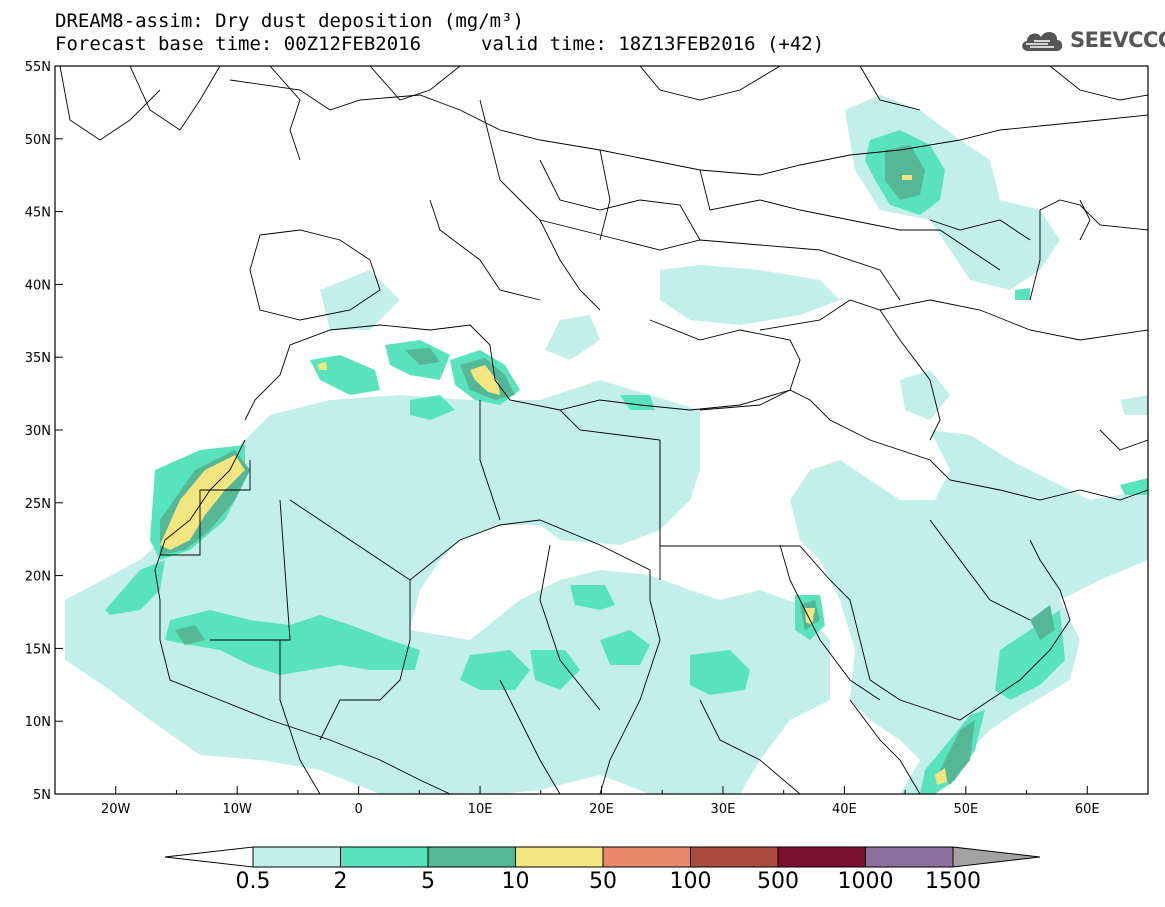 This screenshot has height=907, width=1165. I want to click on x-tick-label: 10W, so click(237, 809).